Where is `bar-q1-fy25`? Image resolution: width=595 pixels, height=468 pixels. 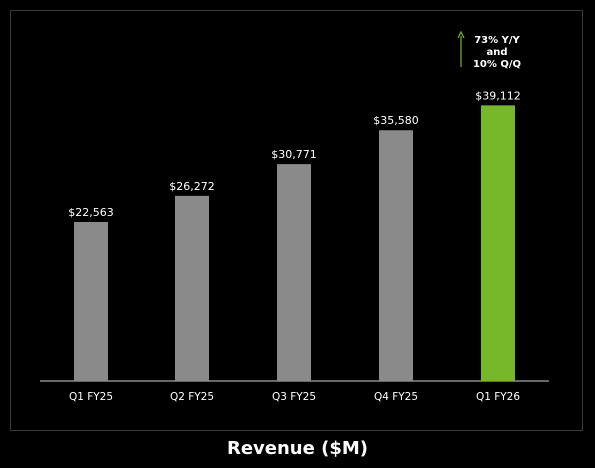 bar-q1-fy25 is located at coordinates (91, 301).